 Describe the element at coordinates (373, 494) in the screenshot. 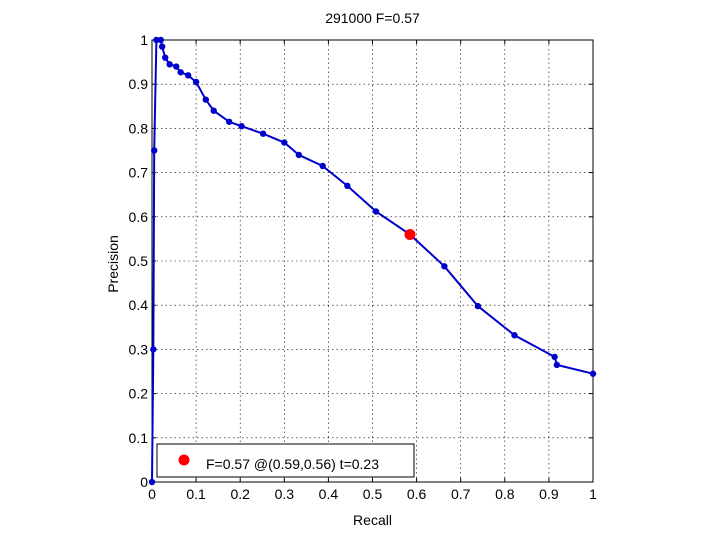

I see `x-tick-label: 0.5` at that location.